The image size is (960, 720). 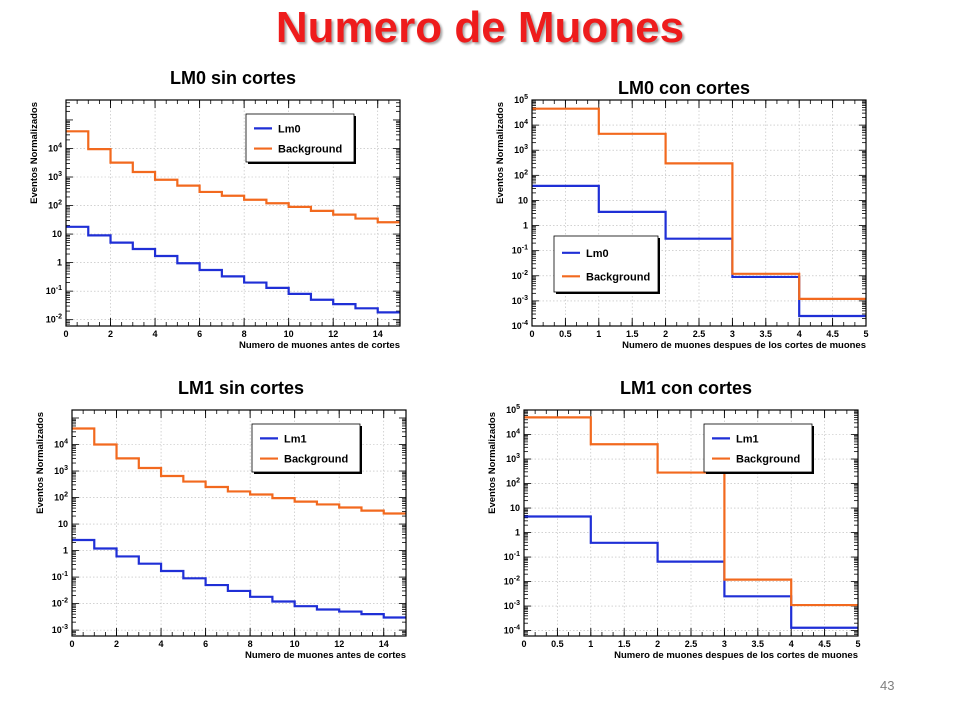 I want to click on x-tick-label: 6, so click(x=205, y=644).